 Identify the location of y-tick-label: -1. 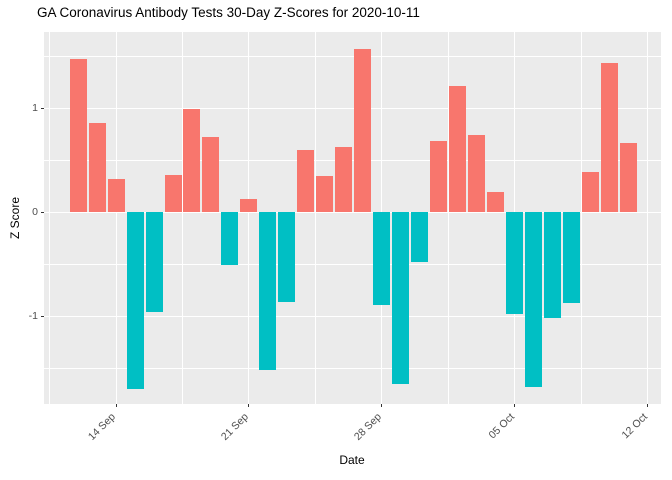
(33, 316).